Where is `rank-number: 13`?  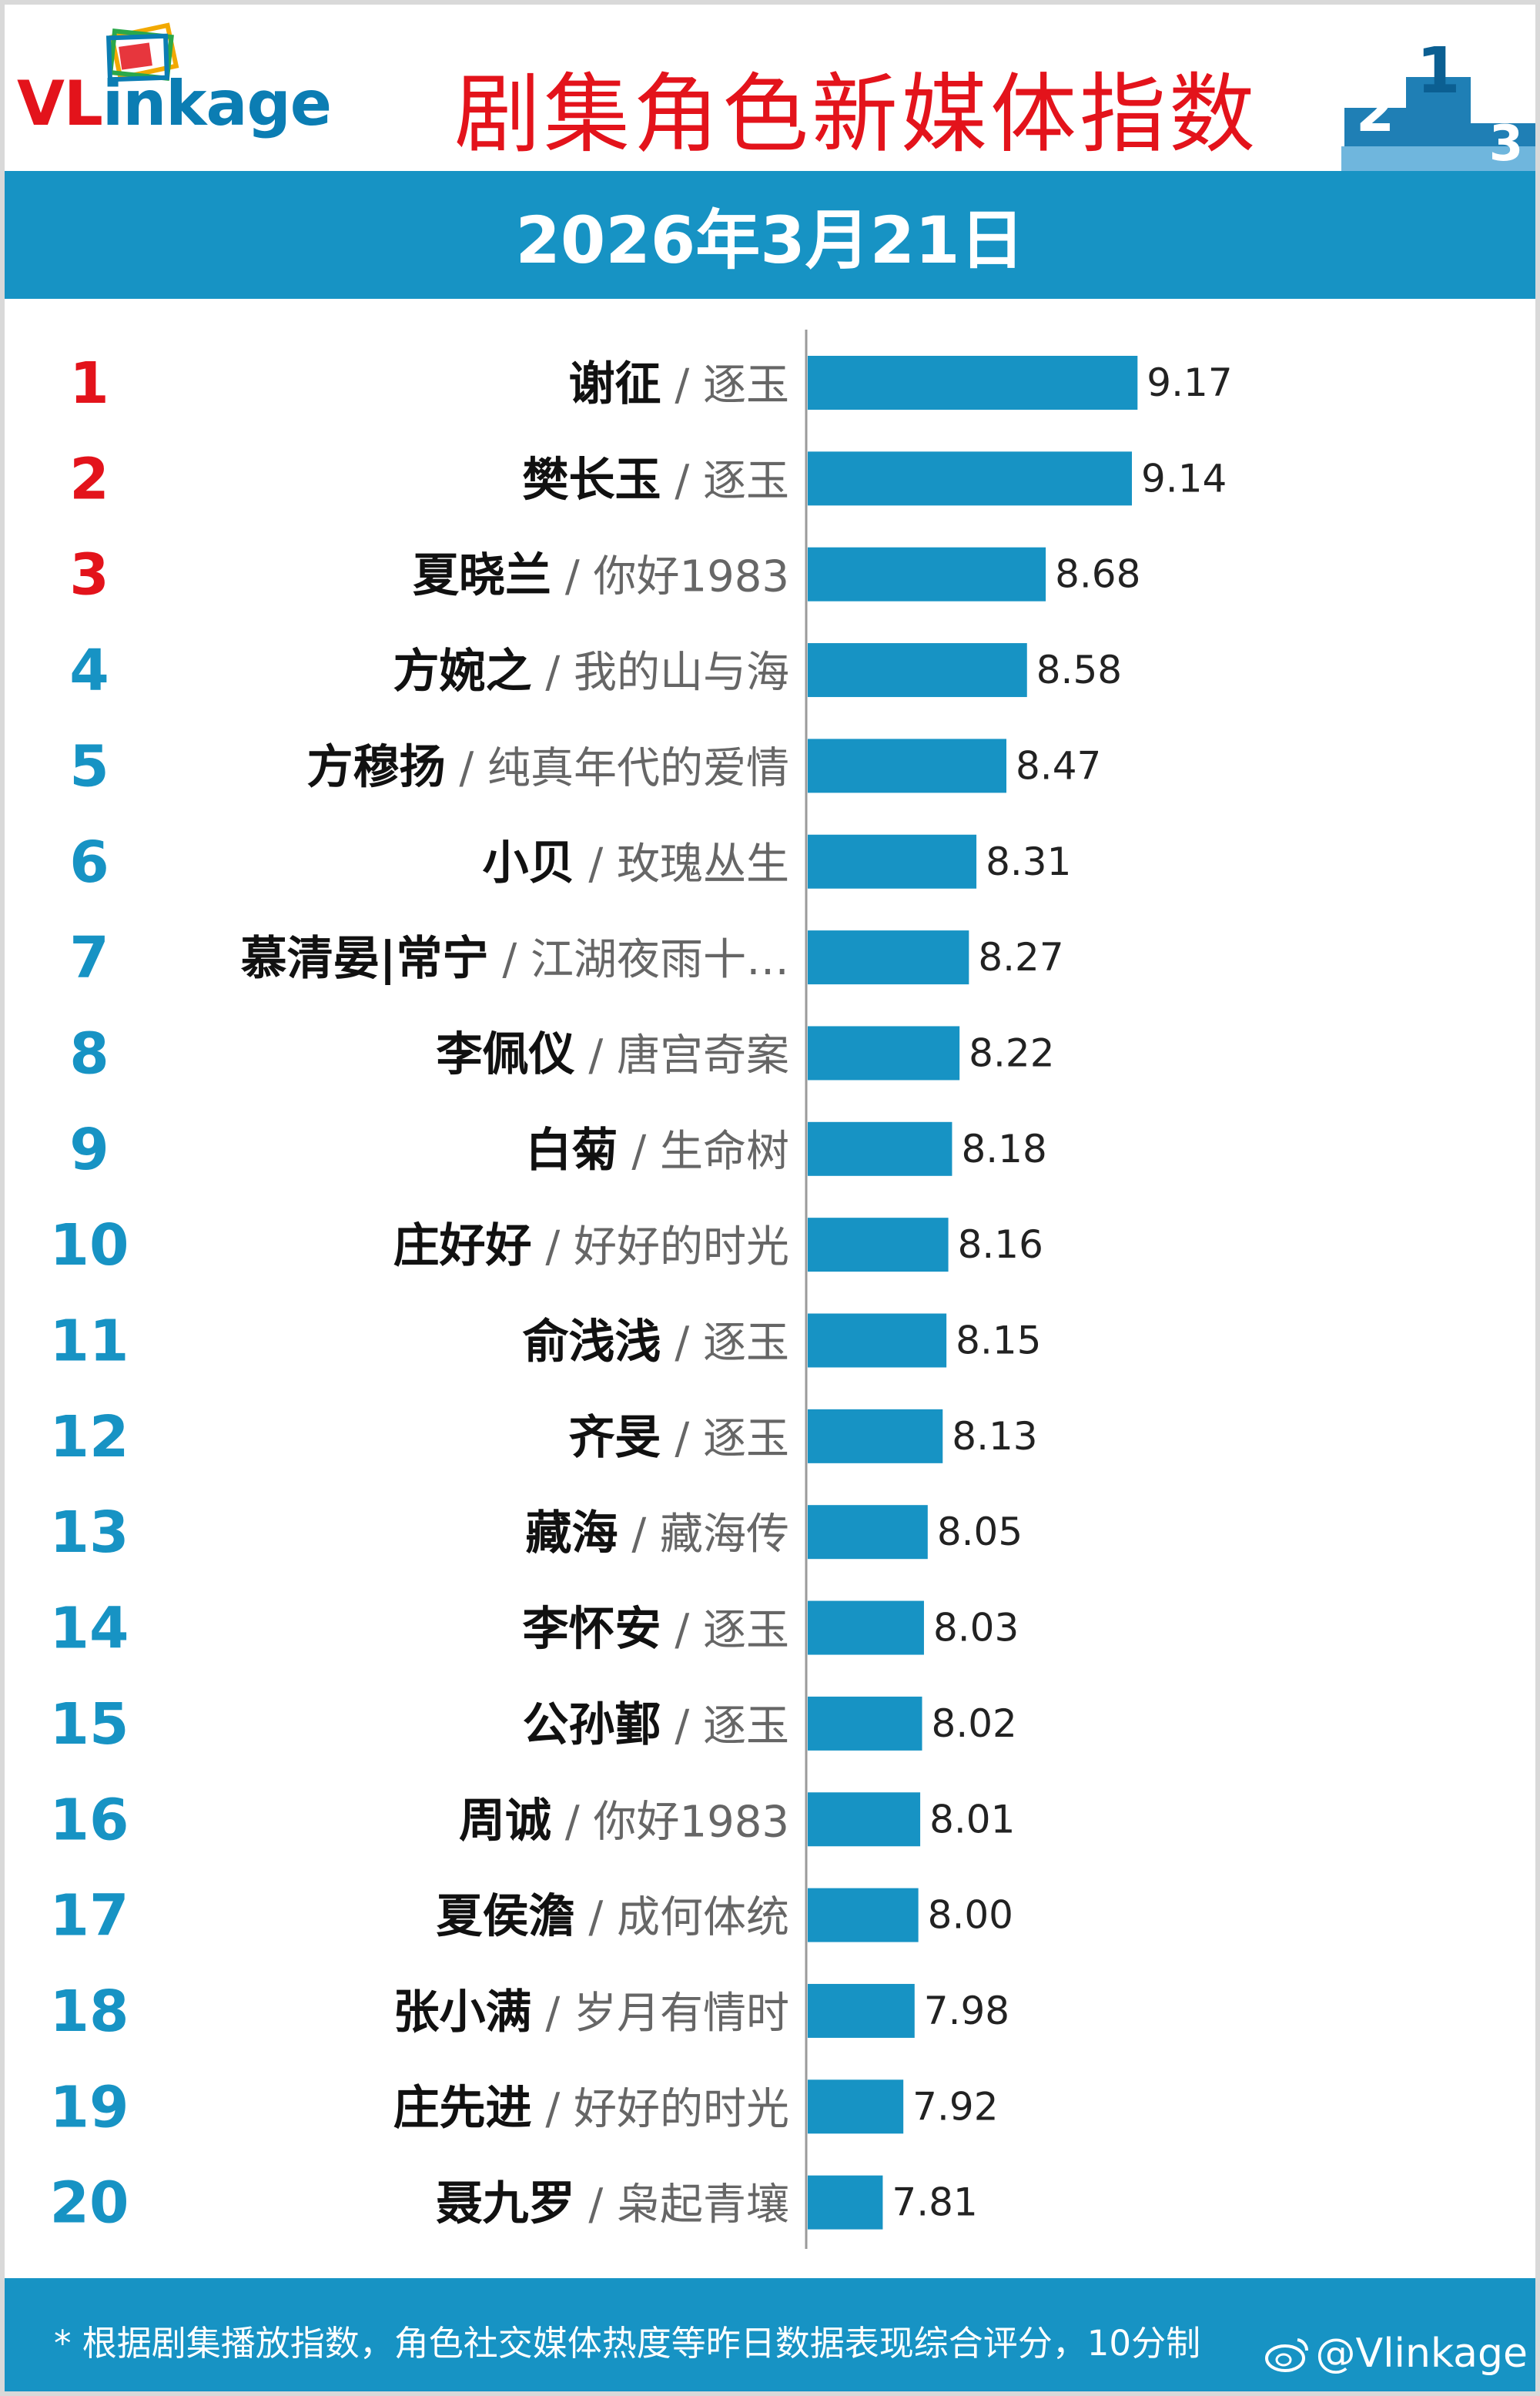 rank-number: 13 is located at coordinates (89, 1533).